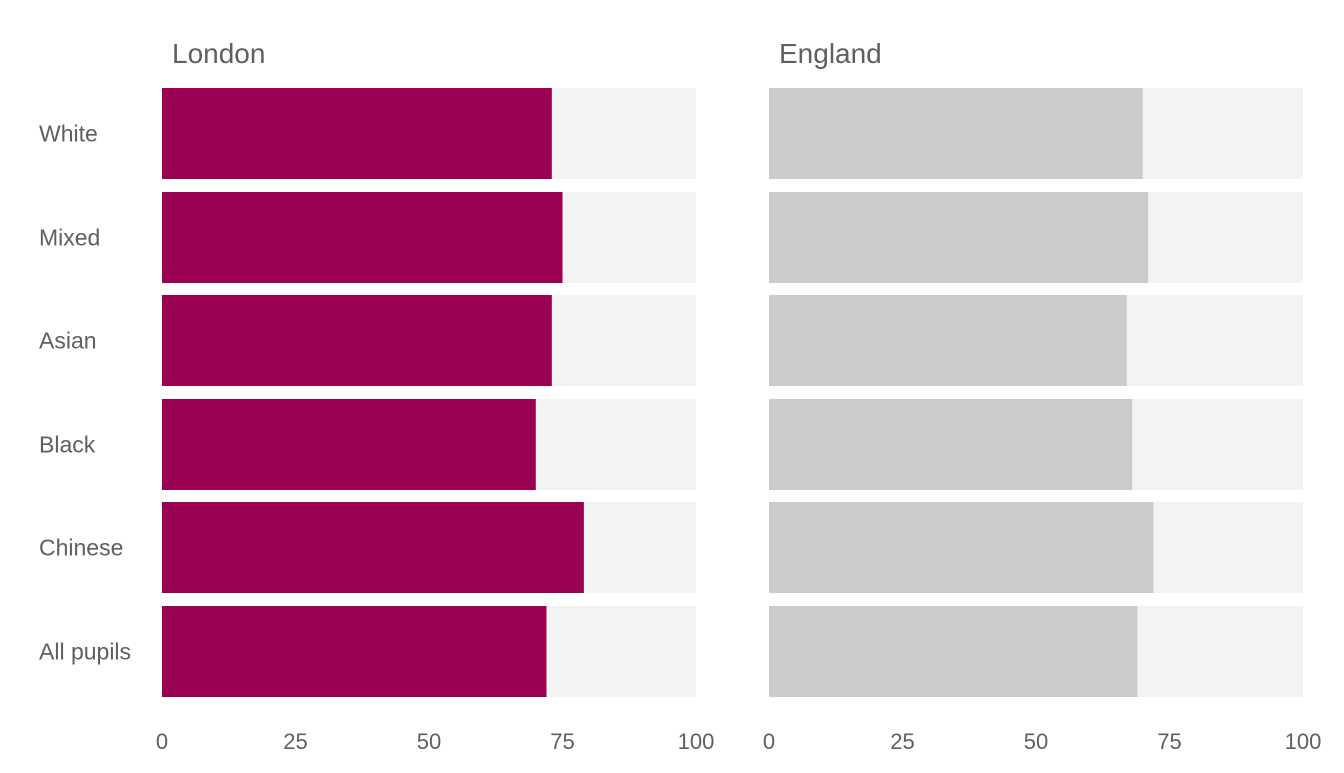 Image resolution: width=1344 pixels, height=773 pixels. Describe the element at coordinates (81, 548) in the screenshot. I see `category-label: Chinese` at that location.